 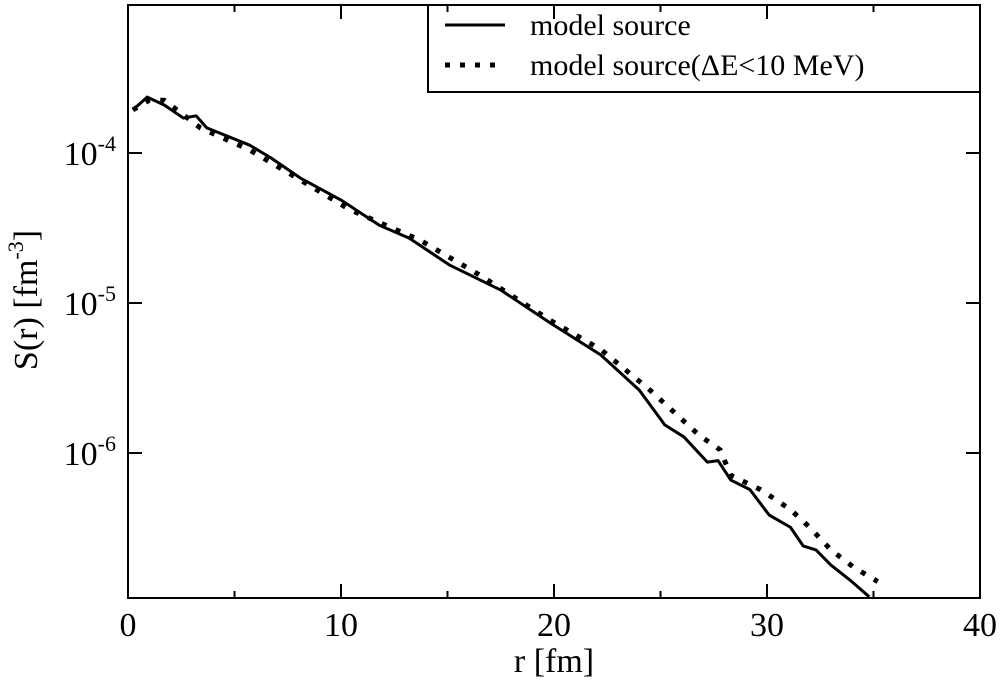 What do you see at coordinates (767, 625) in the screenshot?
I see `x-tick-label: 30` at bounding box center [767, 625].